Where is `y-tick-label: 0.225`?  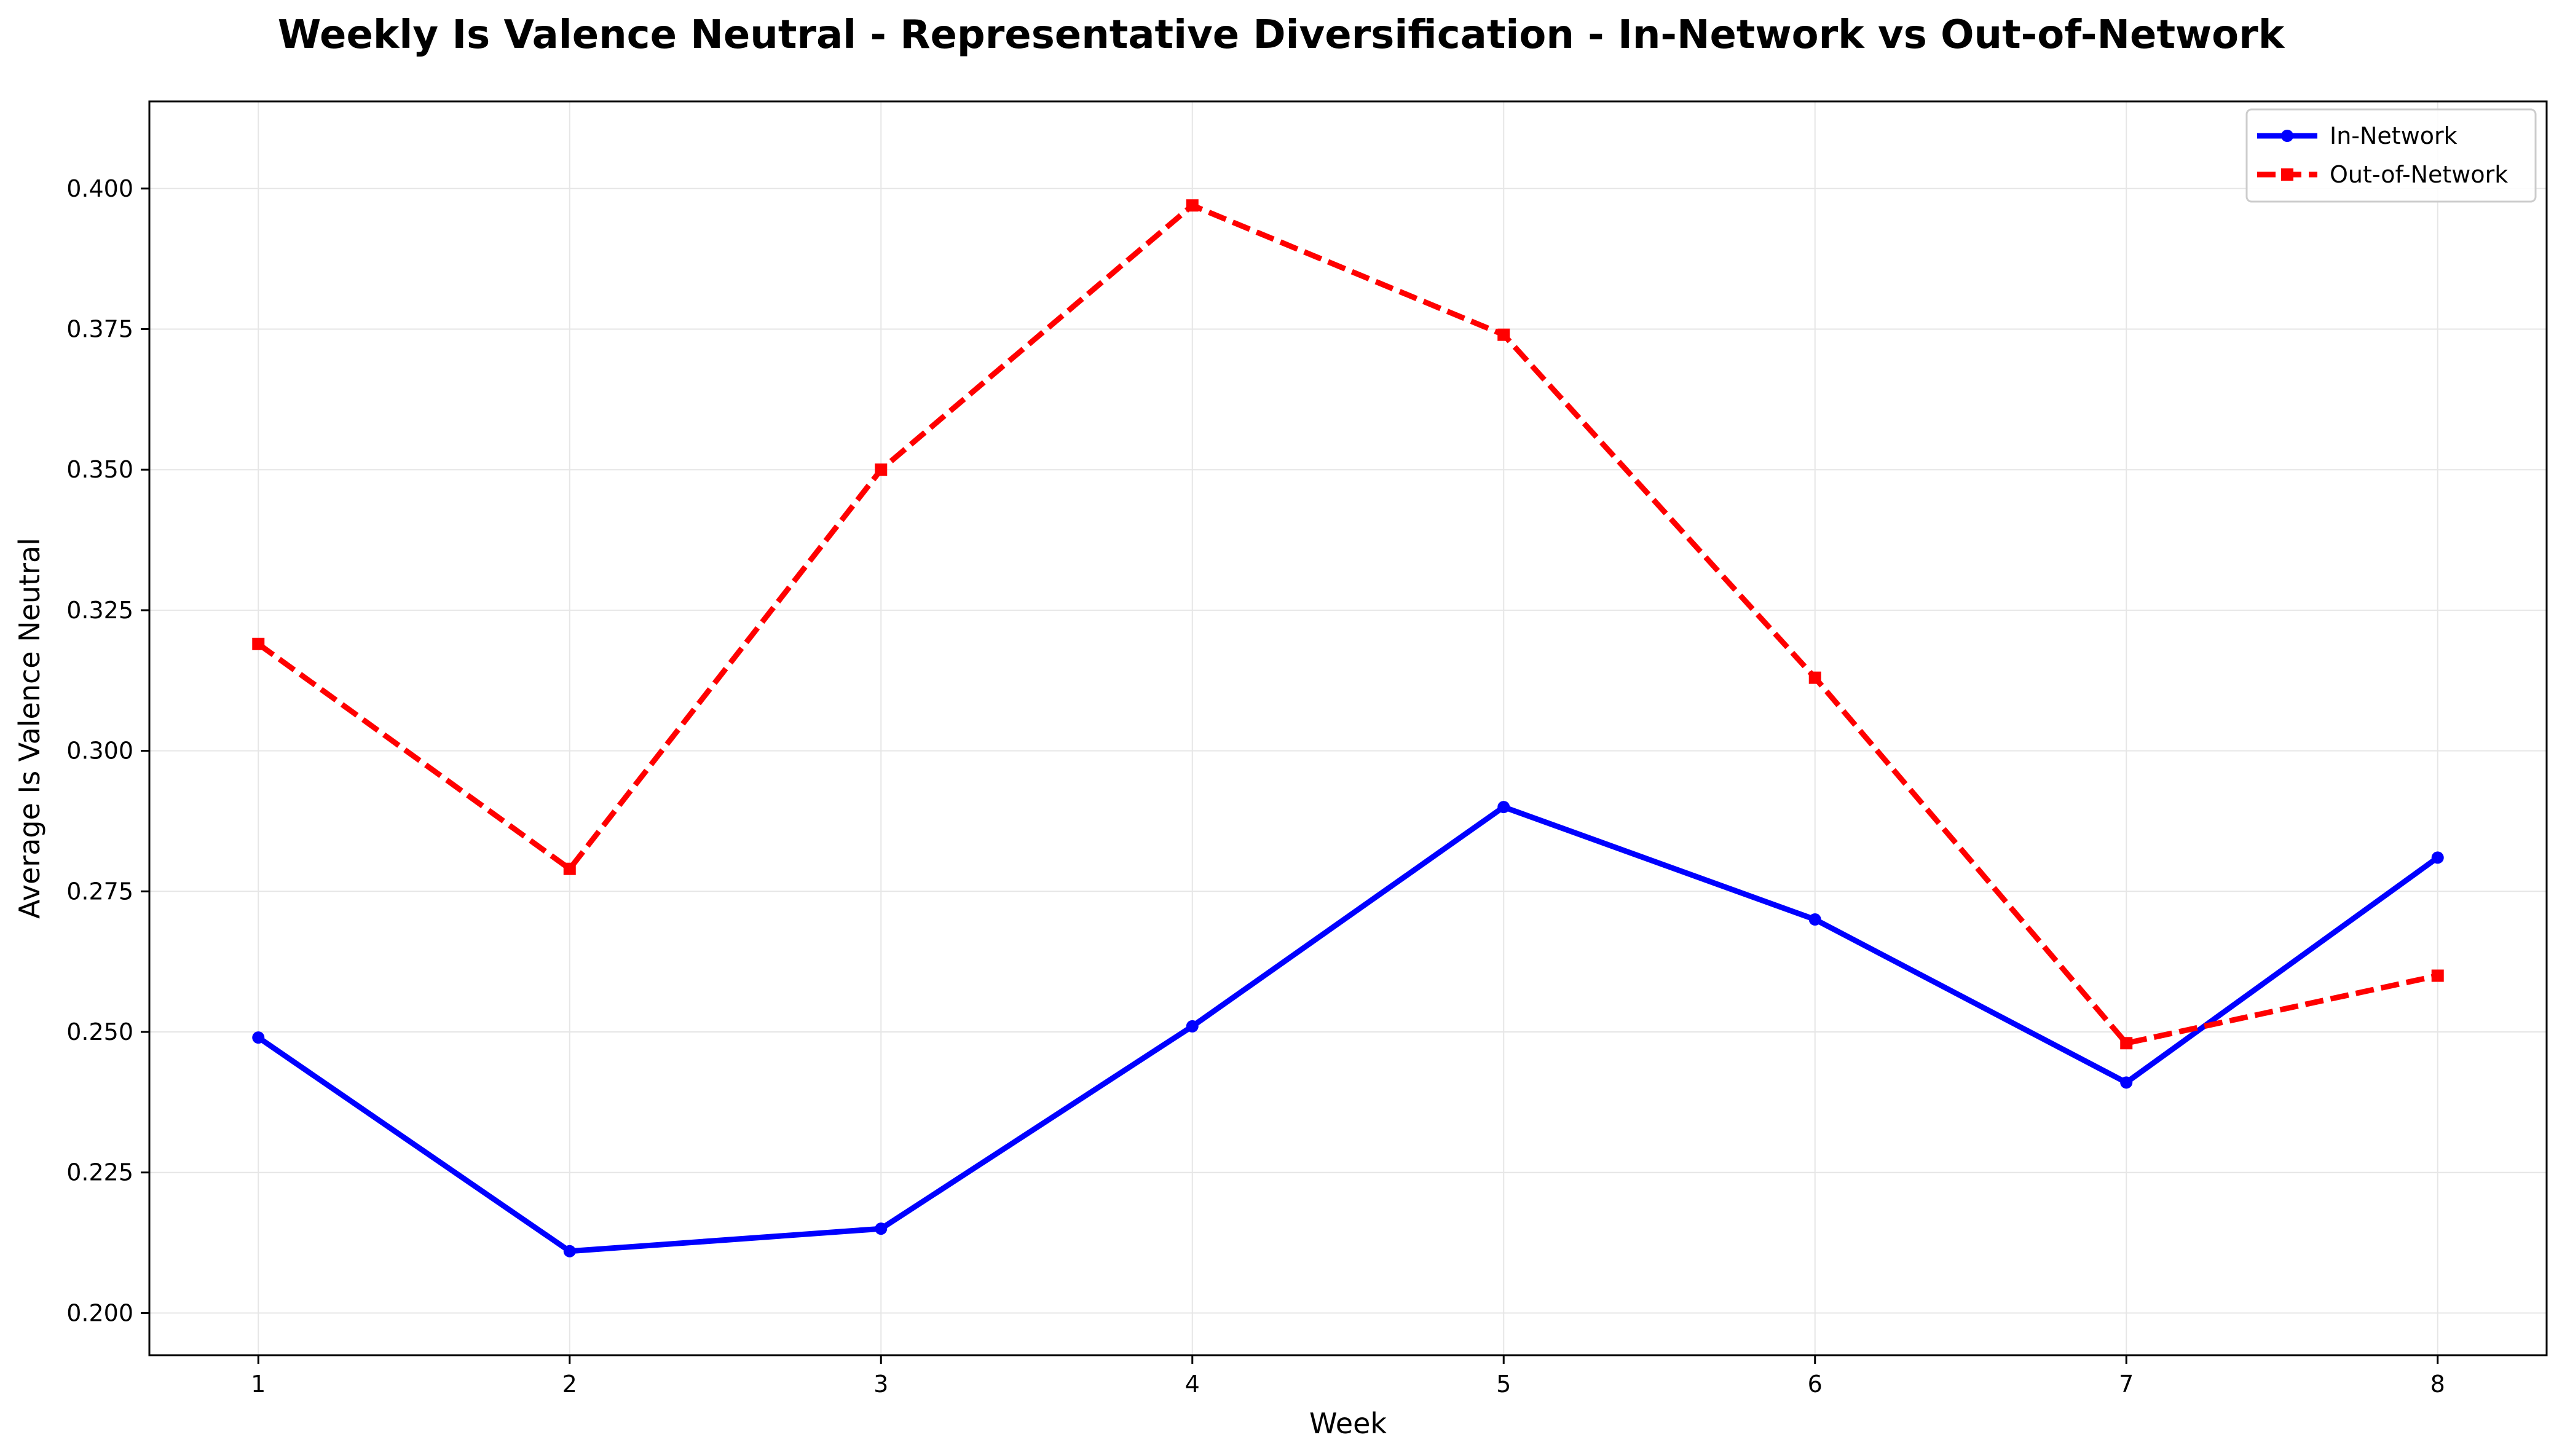 y-tick-label: 0.225 is located at coordinates (100, 1172).